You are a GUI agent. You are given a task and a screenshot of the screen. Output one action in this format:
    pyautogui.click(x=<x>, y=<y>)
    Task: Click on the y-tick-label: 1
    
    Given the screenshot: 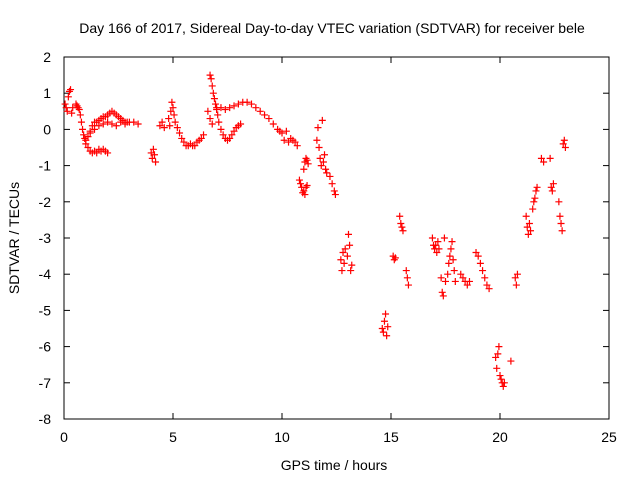 What is the action you would take?
    pyautogui.click(x=47, y=93)
    